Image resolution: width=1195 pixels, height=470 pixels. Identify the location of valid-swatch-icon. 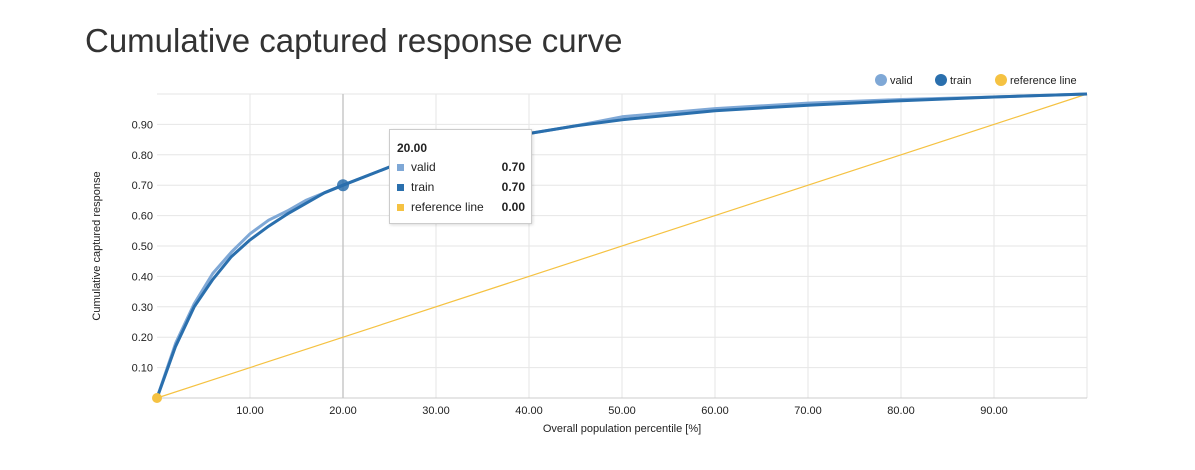
(400, 167).